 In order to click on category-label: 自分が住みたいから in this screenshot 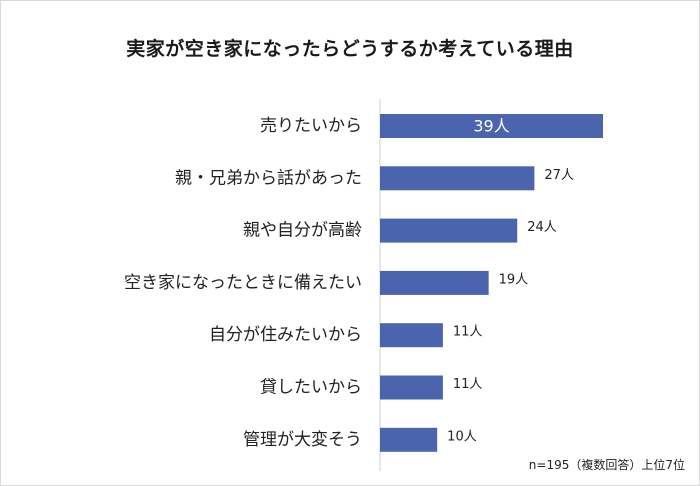, I will do `click(285, 335)`.